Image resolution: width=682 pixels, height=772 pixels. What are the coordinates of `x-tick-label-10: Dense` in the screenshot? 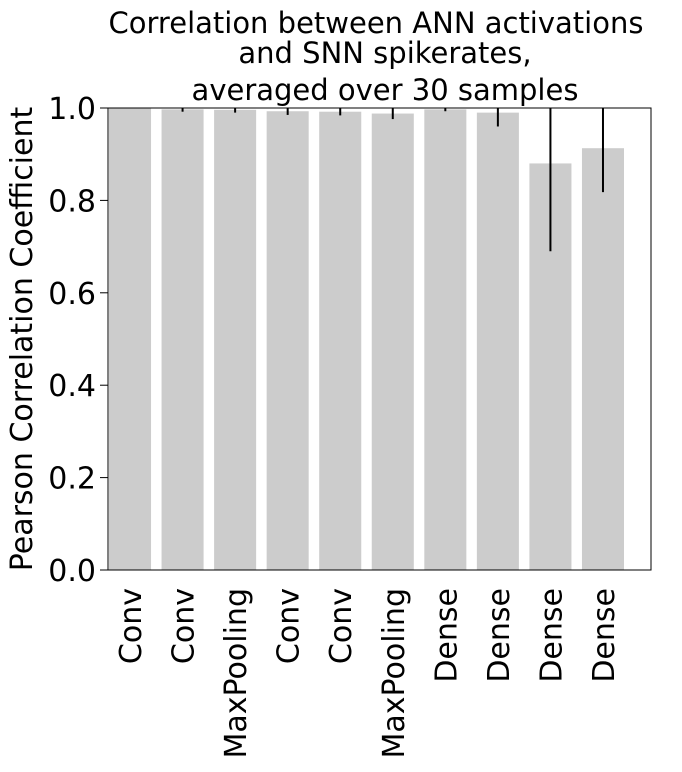 It's located at (604, 635).